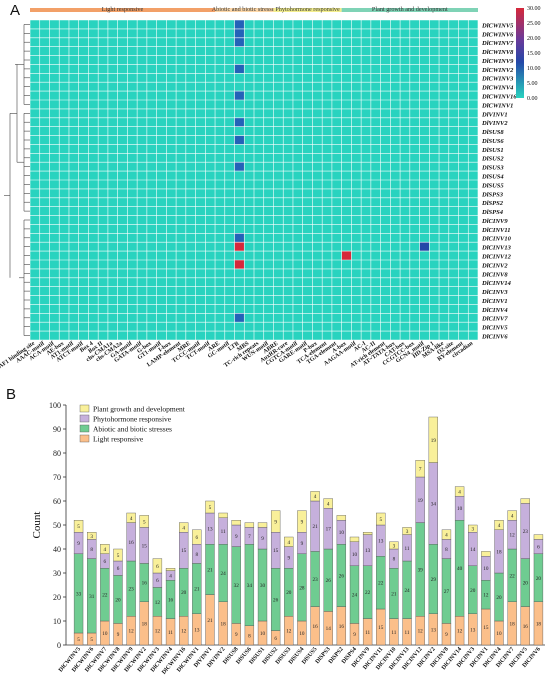 This screenshot has height=700, width=550. I want to click on row-label: DlCWINV5, so click(497, 25).